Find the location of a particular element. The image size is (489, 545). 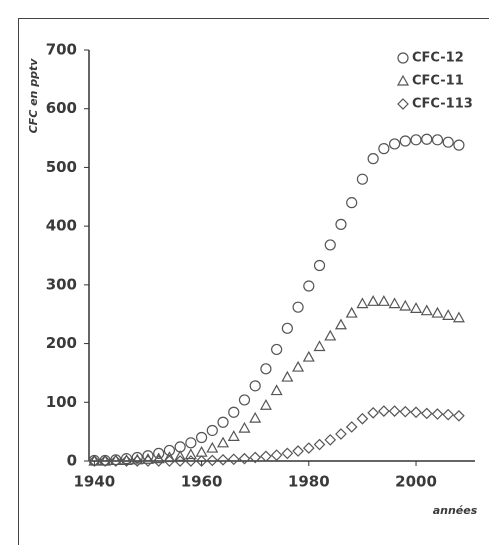

y-tick-label: 200 is located at coordinates (61, 343).